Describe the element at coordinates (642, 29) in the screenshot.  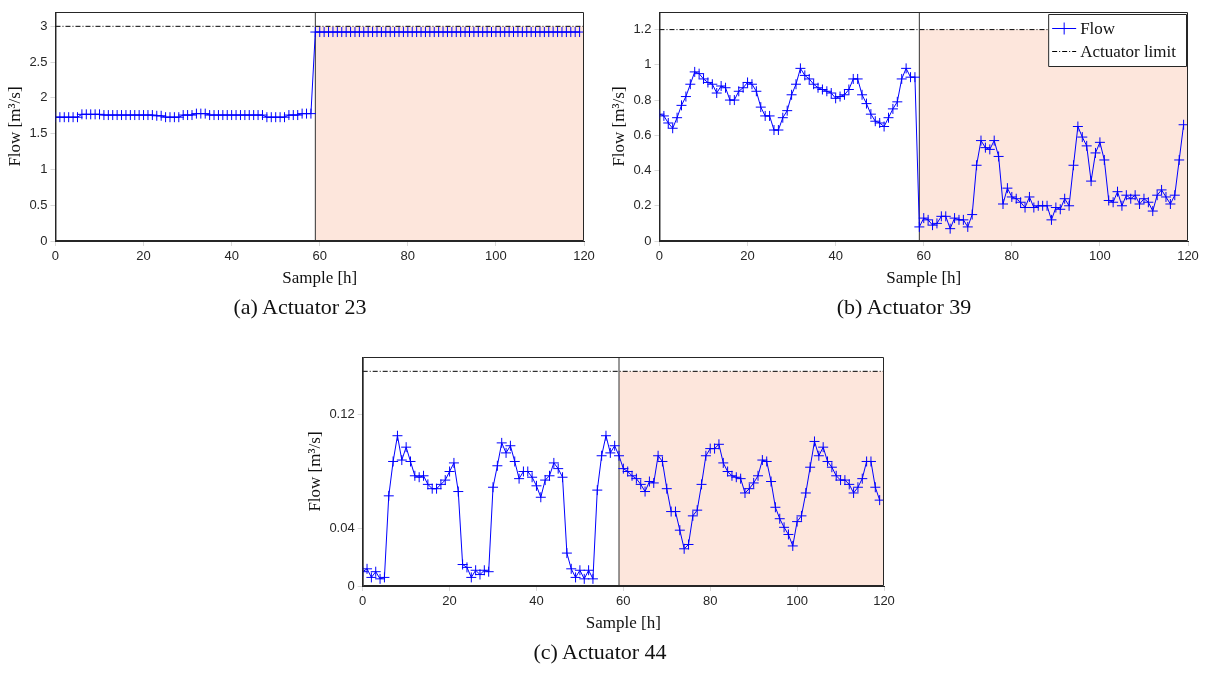
I see `y-tick-label: 1.2` at that location.